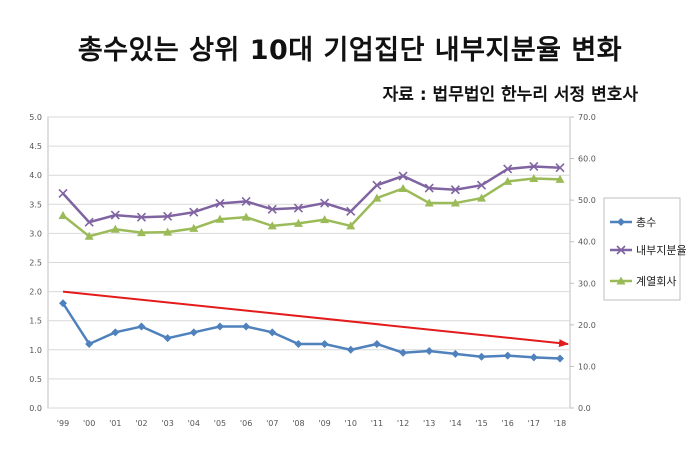 This screenshot has width=700, height=466. Describe the element at coordinates (350, 50) in the screenshot. I see `page-title: 총수있는 상위 10대 기업집단 내부지분율 변화` at that location.